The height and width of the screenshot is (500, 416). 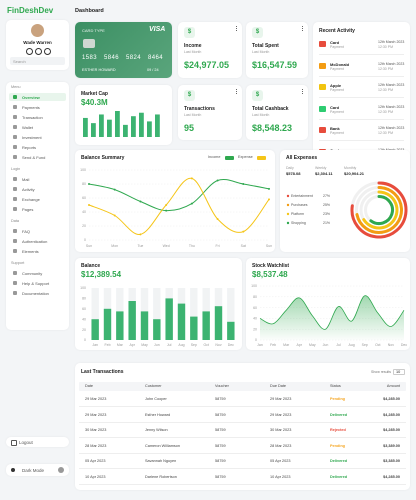 I want to click on nav-item: Investment, so click(x=37, y=137).